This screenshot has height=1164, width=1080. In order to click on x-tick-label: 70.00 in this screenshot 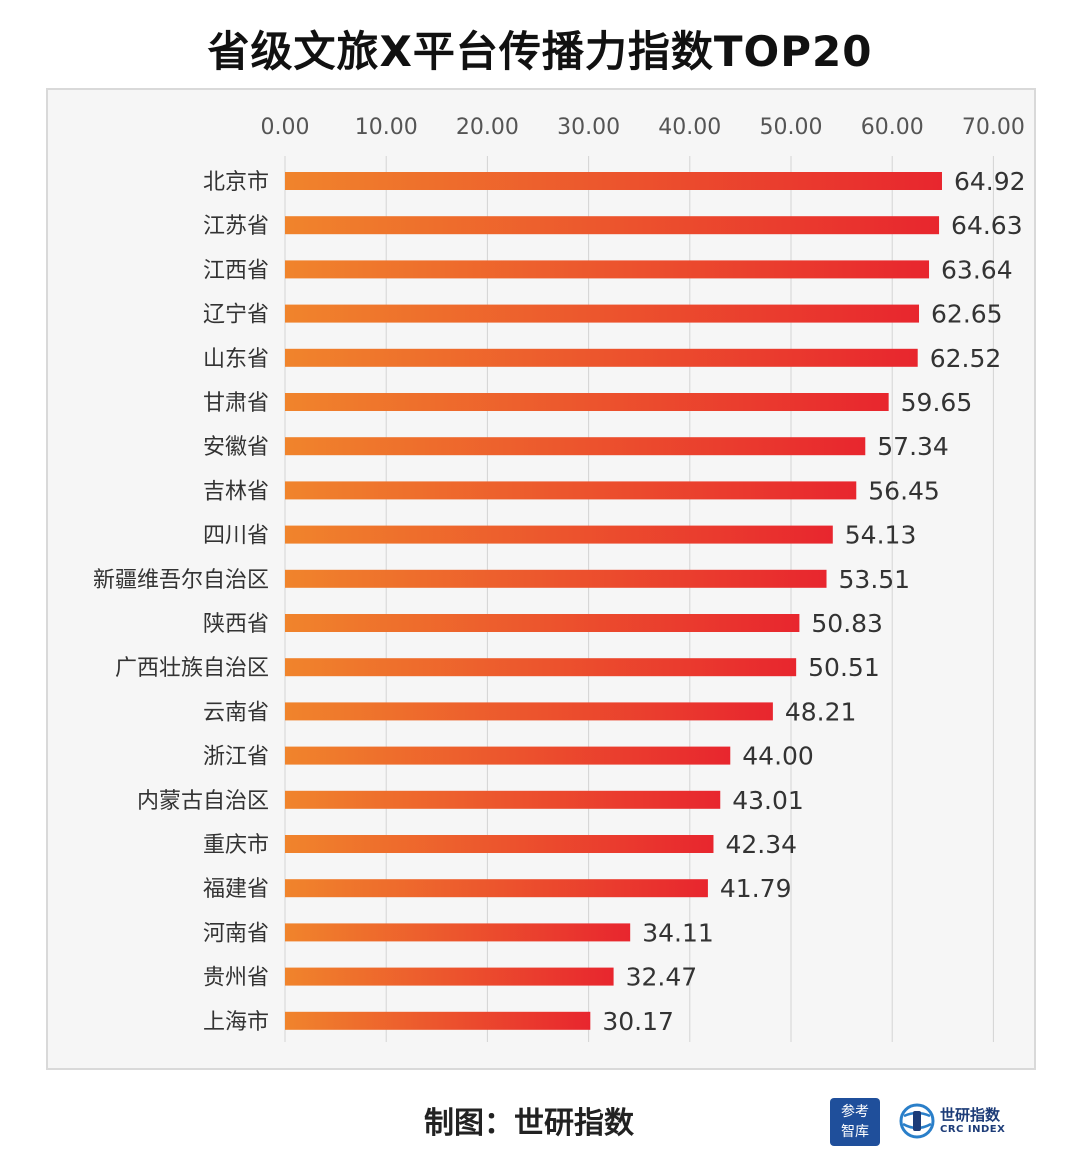, I will do `click(993, 127)`.